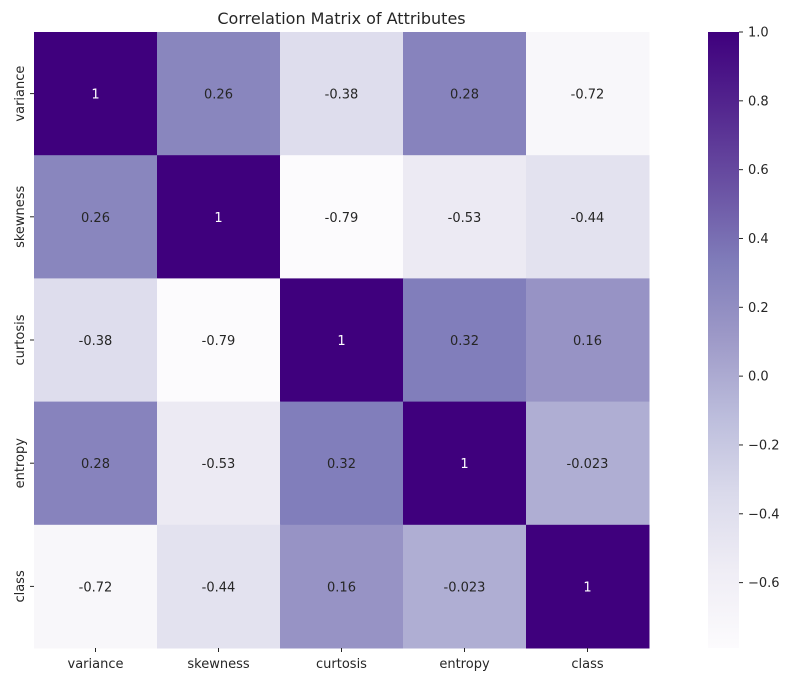 Image resolution: width=791 pixels, height=682 pixels. I want to click on colorbar-tick-label: 0.8, so click(758, 101).